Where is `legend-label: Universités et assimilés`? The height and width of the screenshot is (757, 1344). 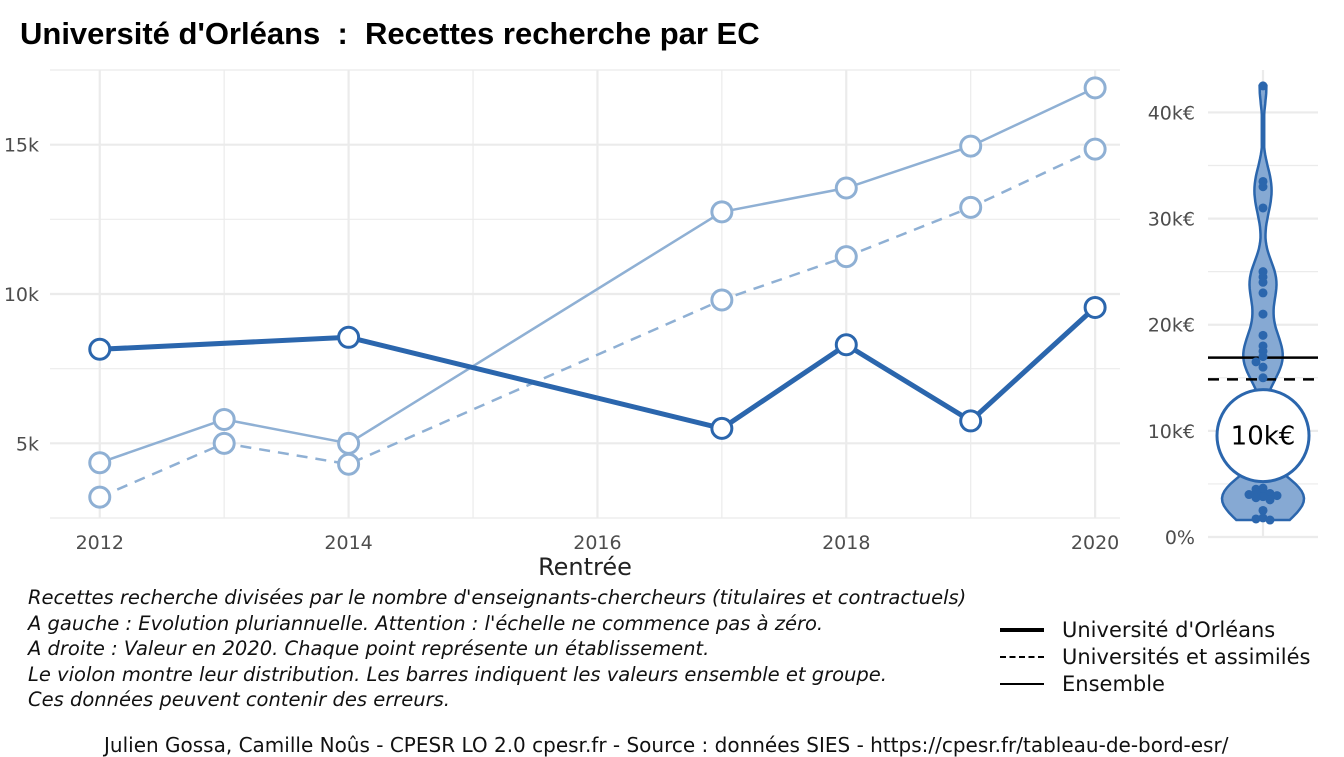
legend-label: Universités et assimilés is located at coordinates (1186, 656).